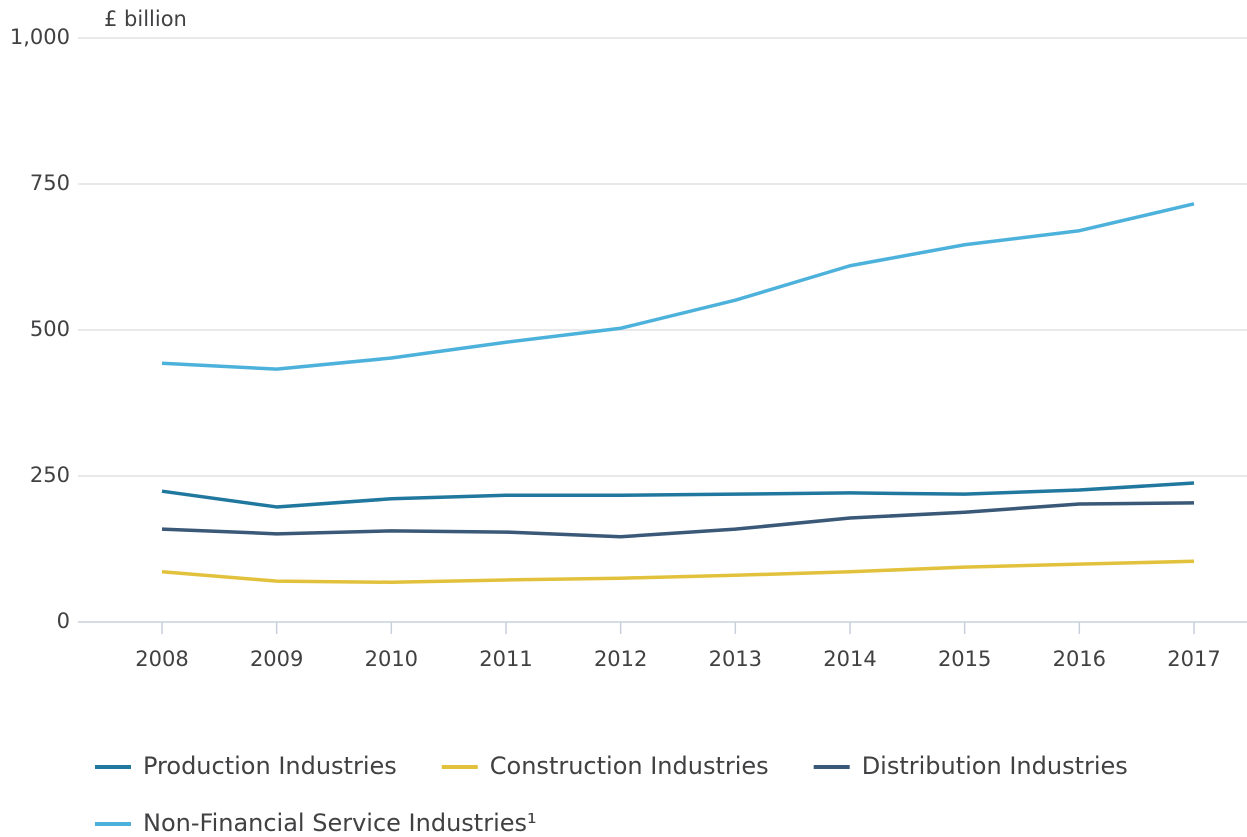  Describe the element at coordinates (145, 19) in the screenshot. I see `y-axis-label: £ billion` at that location.